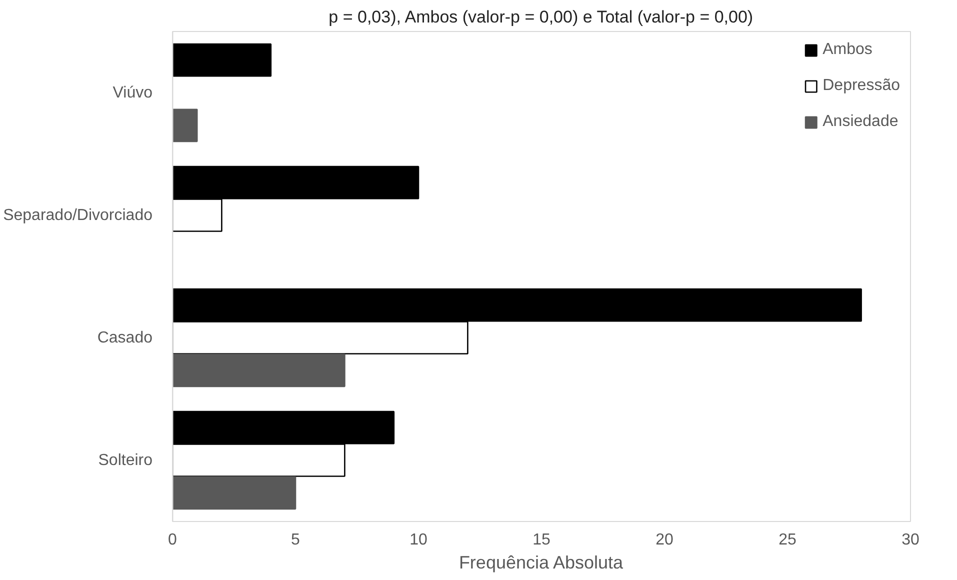 The height and width of the screenshot is (580, 957). Describe the element at coordinates (861, 86) in the screenshot. I see `legend-label: Depressão` at that location.